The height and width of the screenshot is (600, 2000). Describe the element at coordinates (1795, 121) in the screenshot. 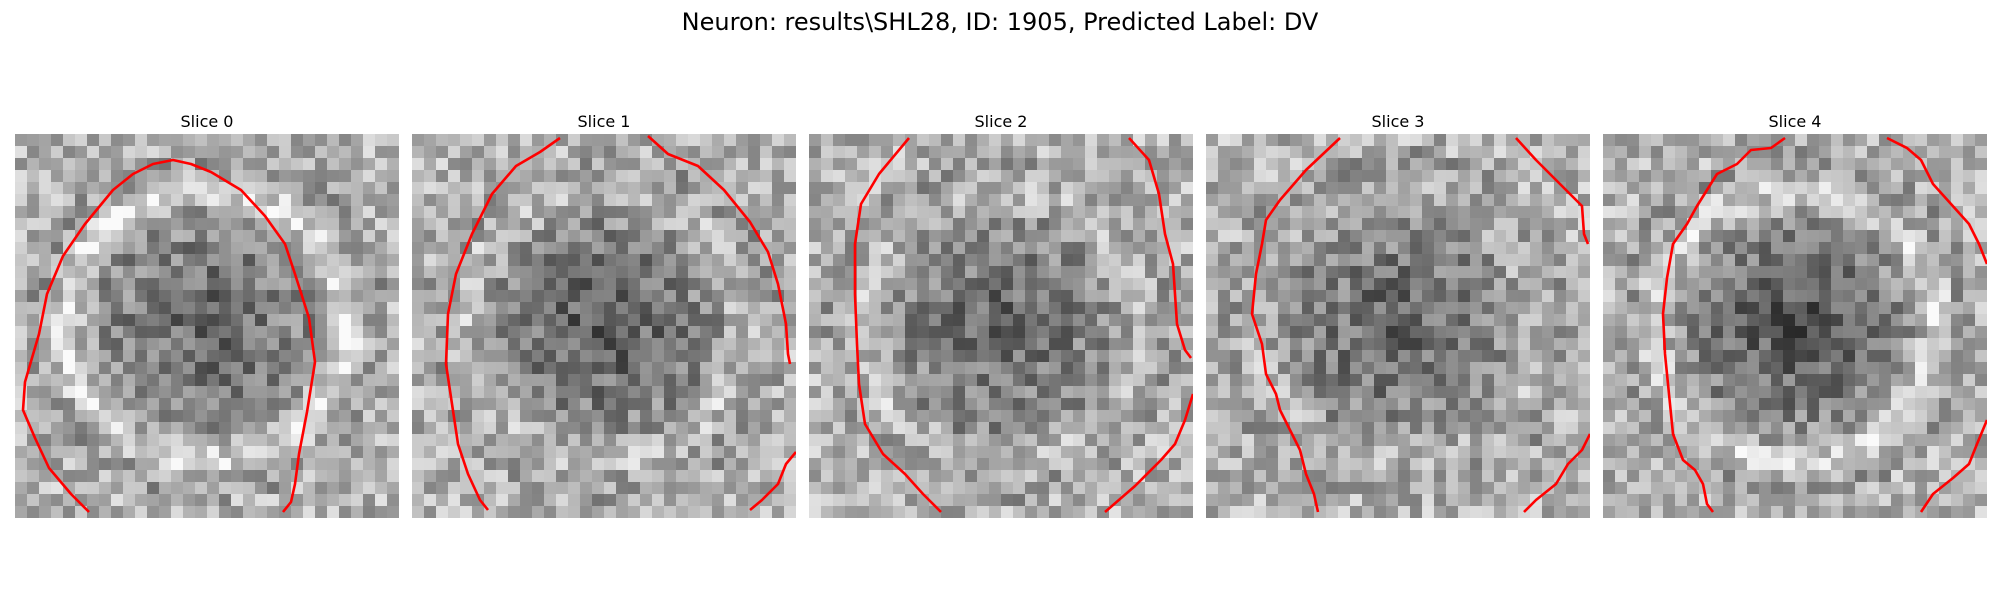

I see `slice-title: Slice 4` at that location.